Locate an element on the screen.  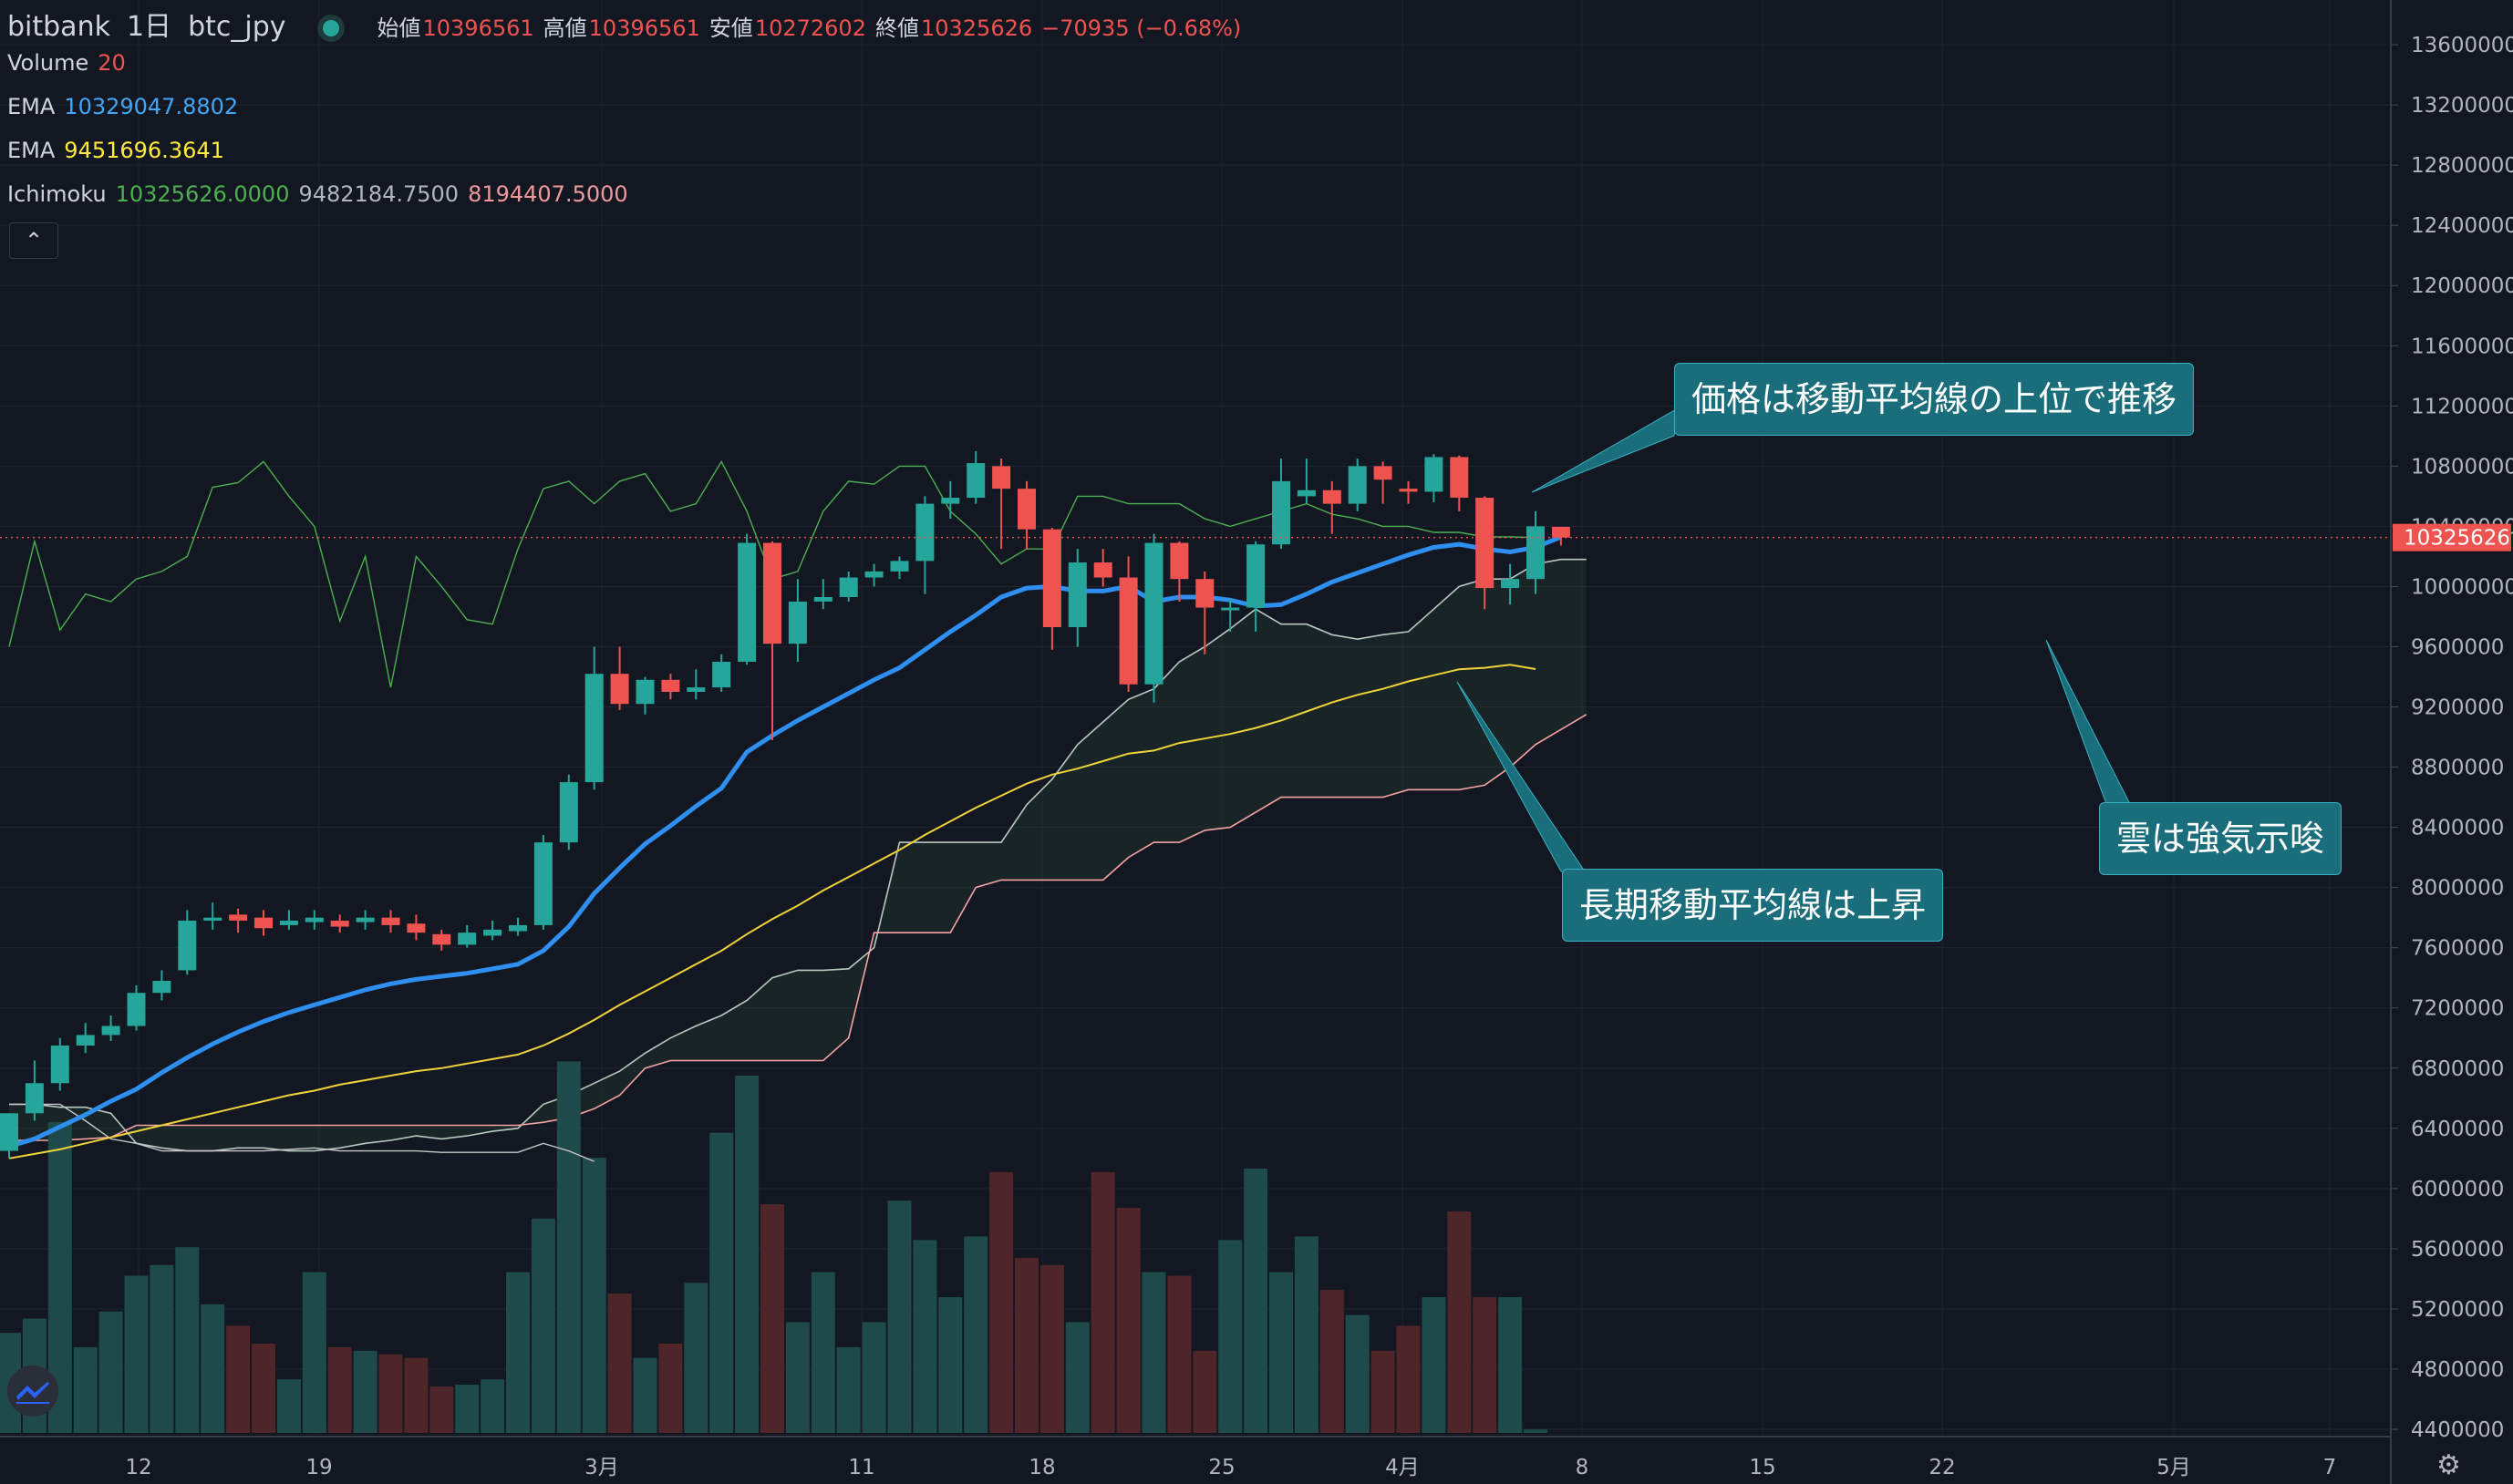
ema-long-legend: EMA 9451696.3641 is located at coordinates (120, 150).